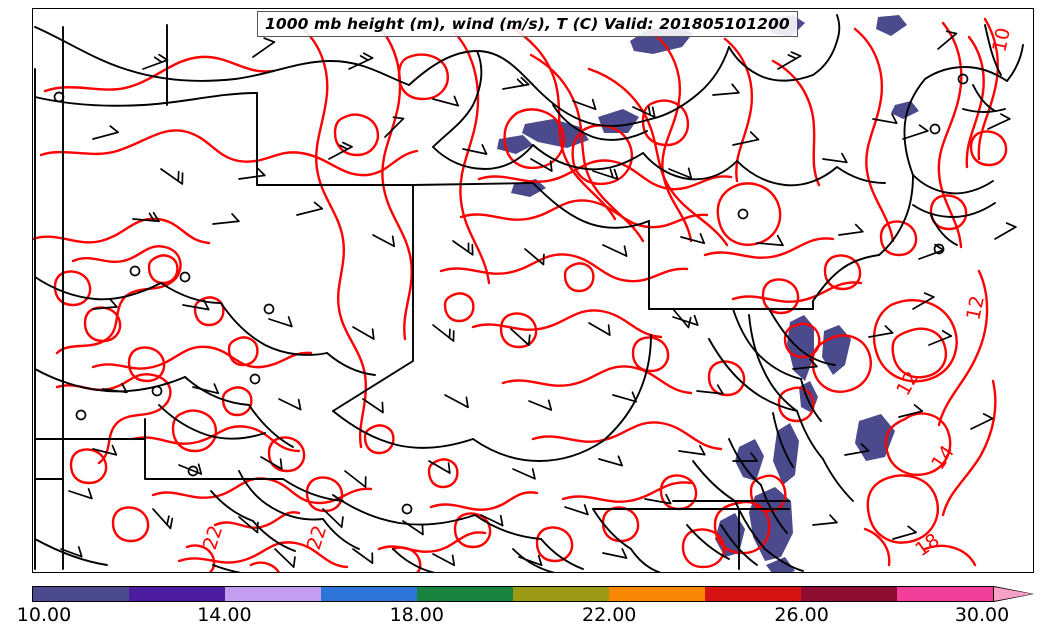  Describe the element at coordinates (907, 384) in the screenshot. I see `contour-label-12-b: 12` at that location.